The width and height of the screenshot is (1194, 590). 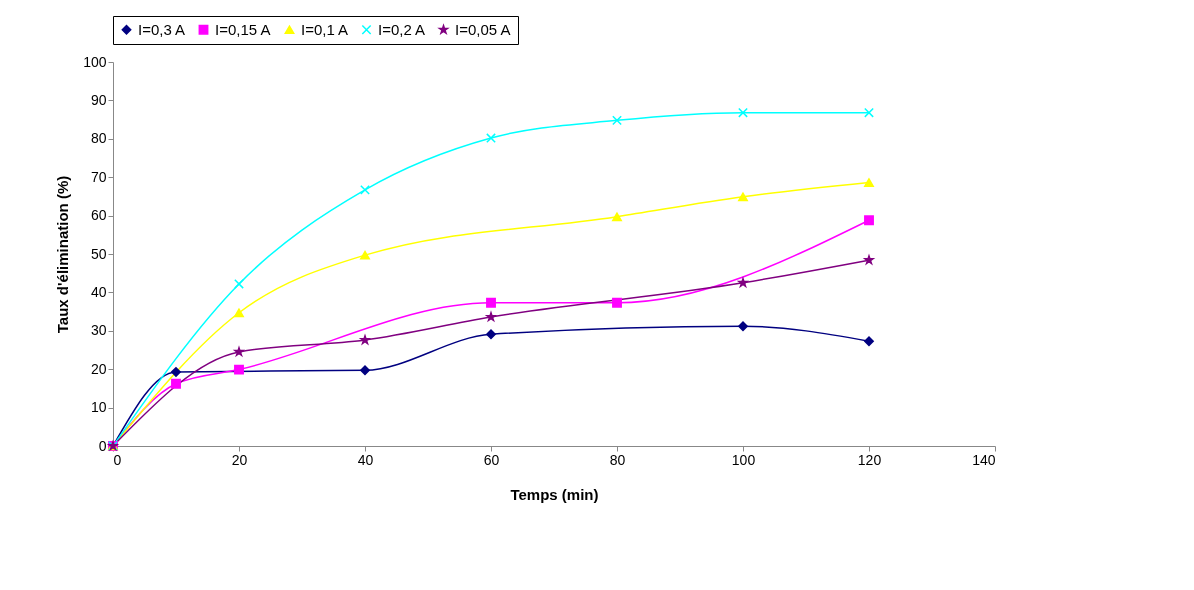 What do you see at coordinates (491, 459) in the screenshot?
I see `x-tick-label: 60` at bounding box center [491, 459].